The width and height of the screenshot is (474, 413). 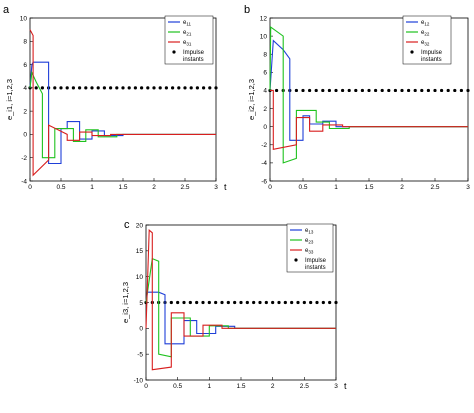 What do you see at coordinates (140, 251) in the screenshot?
I see `y-tick-label: 15` at bounding box center [140, 251].